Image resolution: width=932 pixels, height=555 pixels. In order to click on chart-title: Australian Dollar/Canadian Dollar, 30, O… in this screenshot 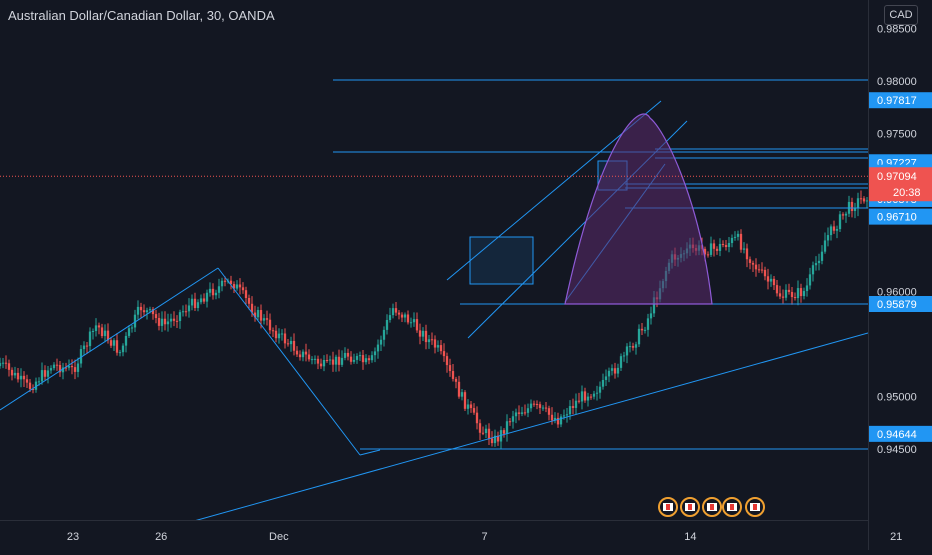, I will do `click(141, 15)`.